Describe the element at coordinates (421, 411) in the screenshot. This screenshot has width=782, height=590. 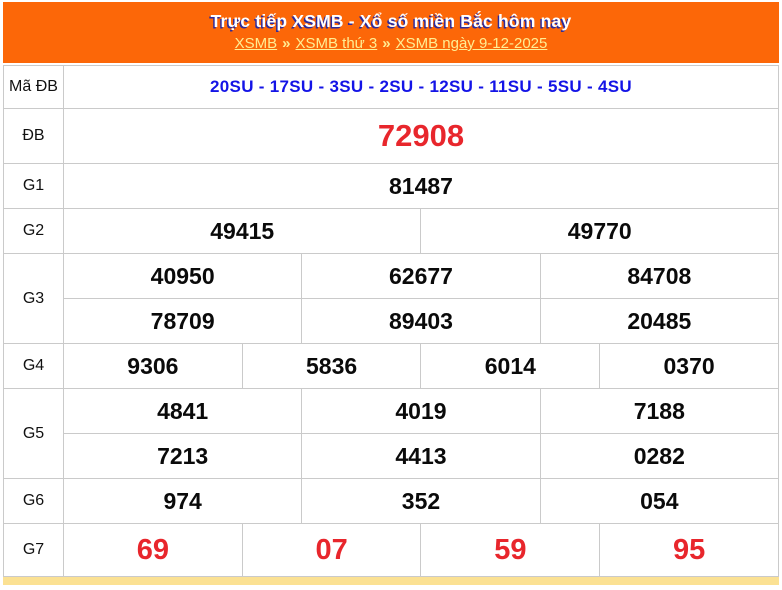
I see `prize-value-g5-2: 4019` at that location.